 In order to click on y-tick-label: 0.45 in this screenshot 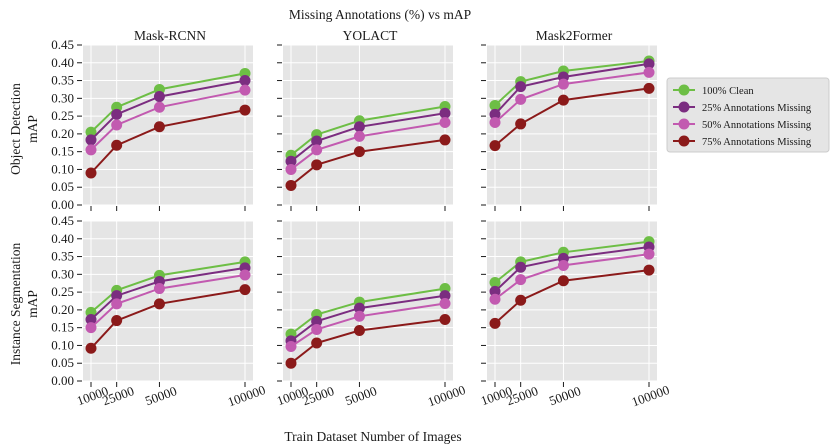, I will do `click(62, 220)`.